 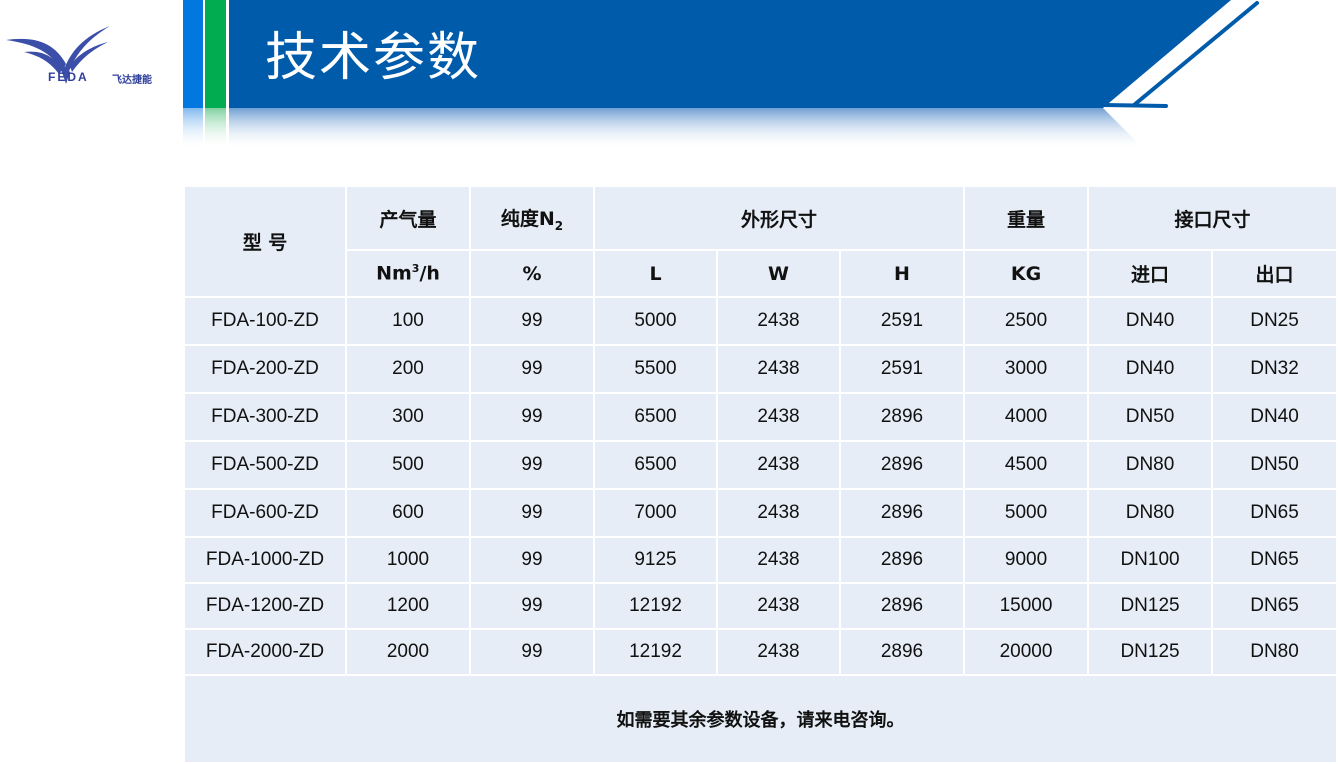 I want to click on flow-unit-tail: /h, so click(x=429, y=273).